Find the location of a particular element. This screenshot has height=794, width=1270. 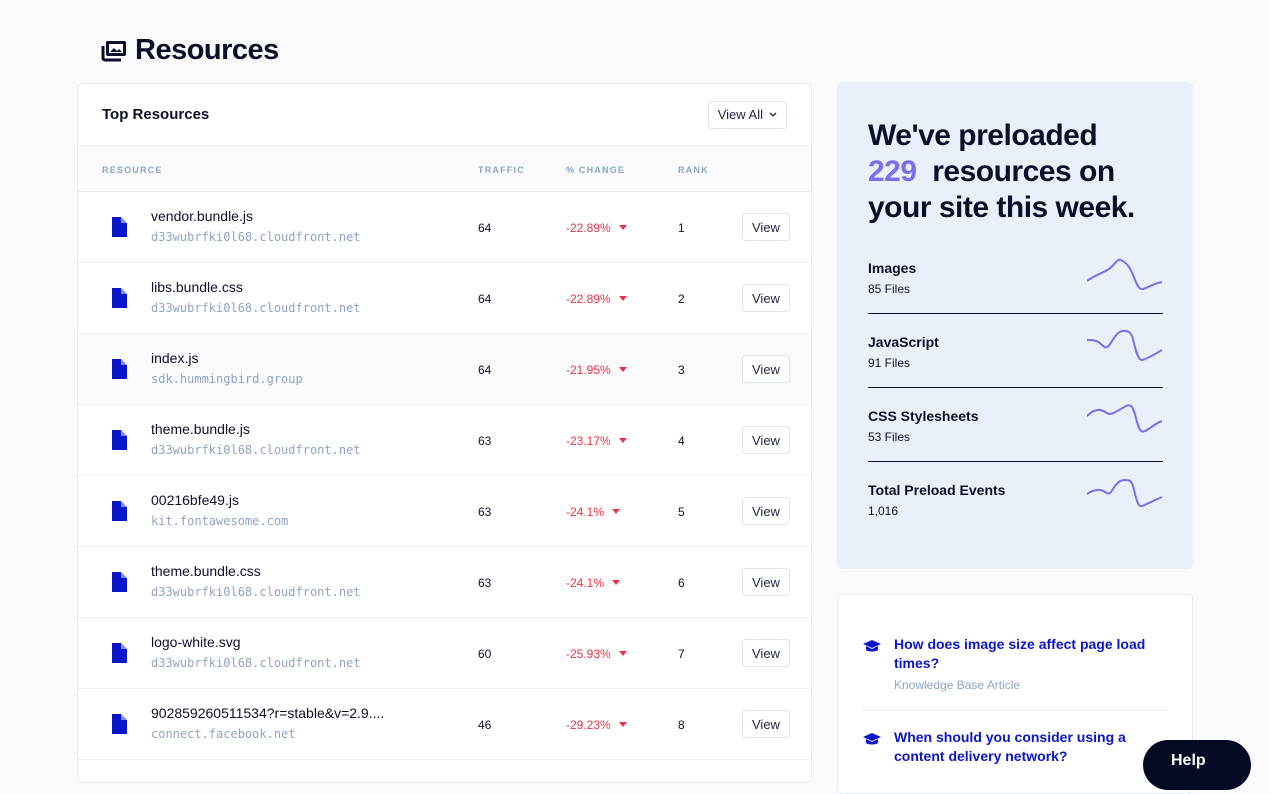

column-resource: RESOURCE is located at coordinates (132, 170).